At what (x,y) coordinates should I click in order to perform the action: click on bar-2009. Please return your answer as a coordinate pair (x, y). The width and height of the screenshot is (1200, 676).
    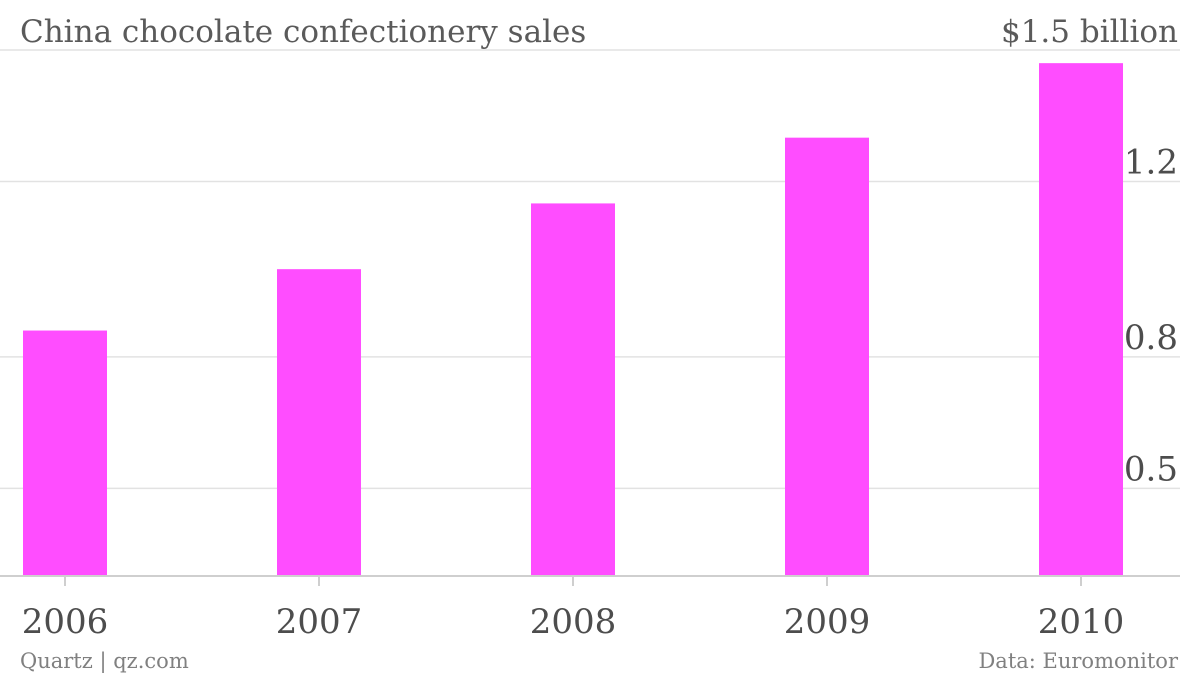
    Looking at the image, I should click on (827, 356).